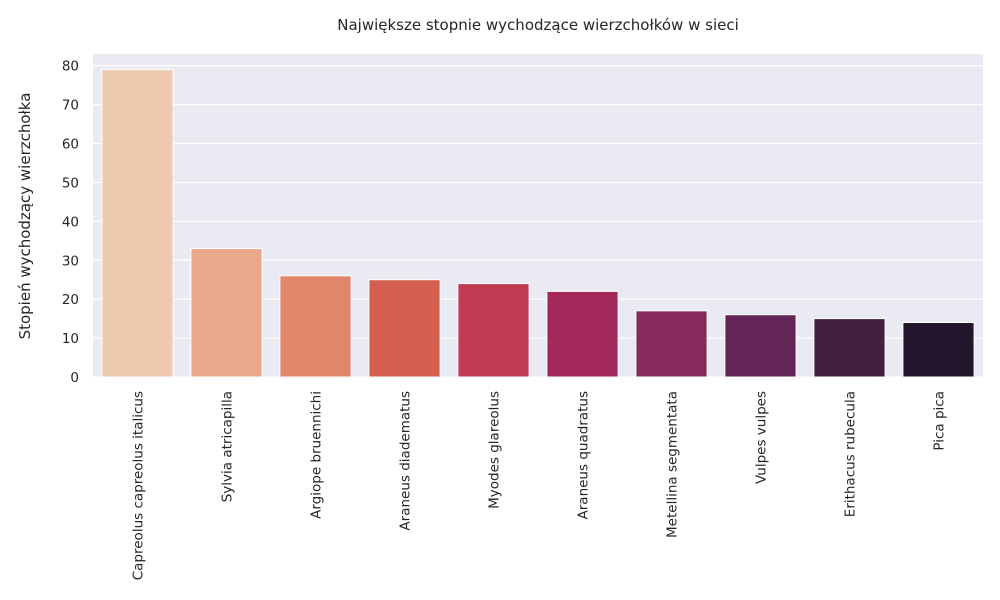  Describe the element at coordinates (762, 437) in the screenshot. I see `x-tick-label: Vulpes vulpes` at that location.